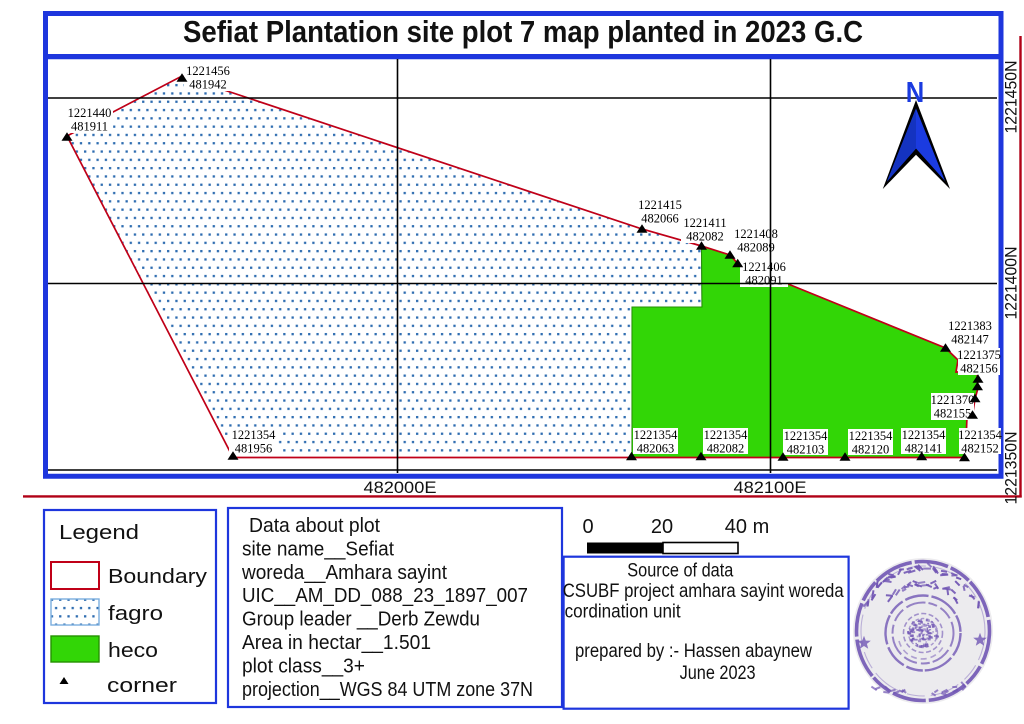 The width and height of the screenshot is (1024, 724). I want to click on svg-text: 482120, so click(871, 449).